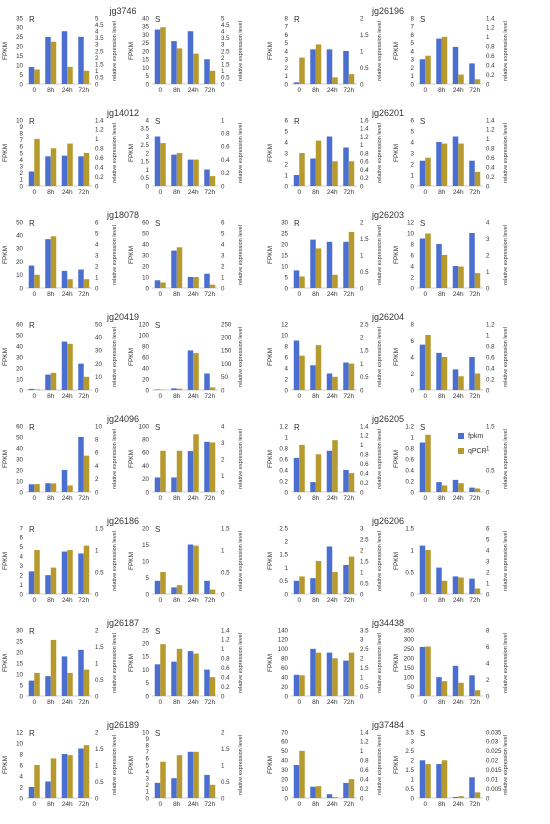  Describe the element at coordinates (461, 436) in the screenshot. I see `legend-swatch-fpkm` at that location.